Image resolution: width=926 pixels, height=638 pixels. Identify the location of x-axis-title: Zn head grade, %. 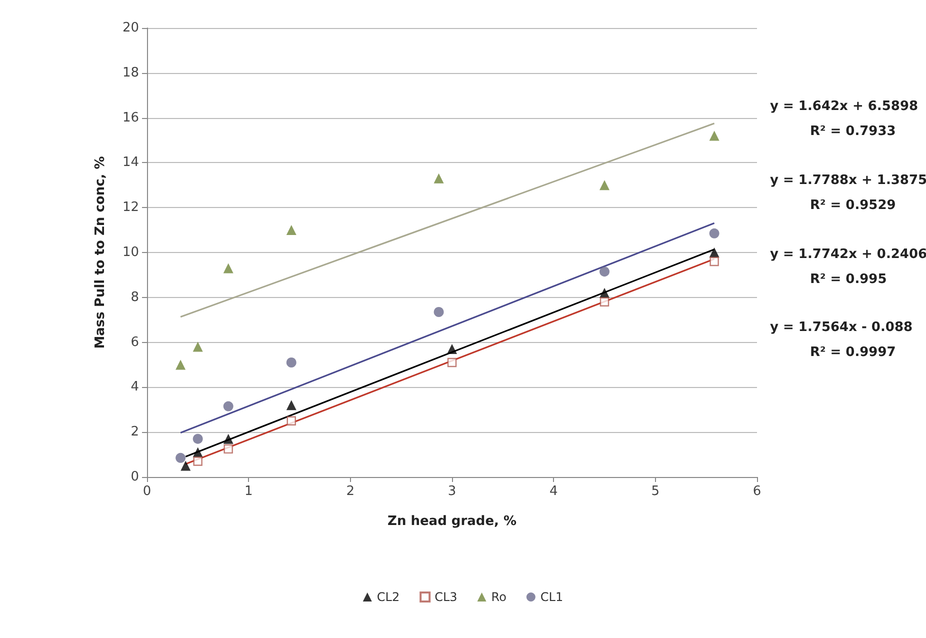
(452, 521).